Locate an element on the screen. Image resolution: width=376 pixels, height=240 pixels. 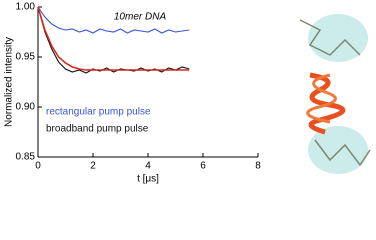
x-tick-label: 0 is located at coordinates (38, 166).